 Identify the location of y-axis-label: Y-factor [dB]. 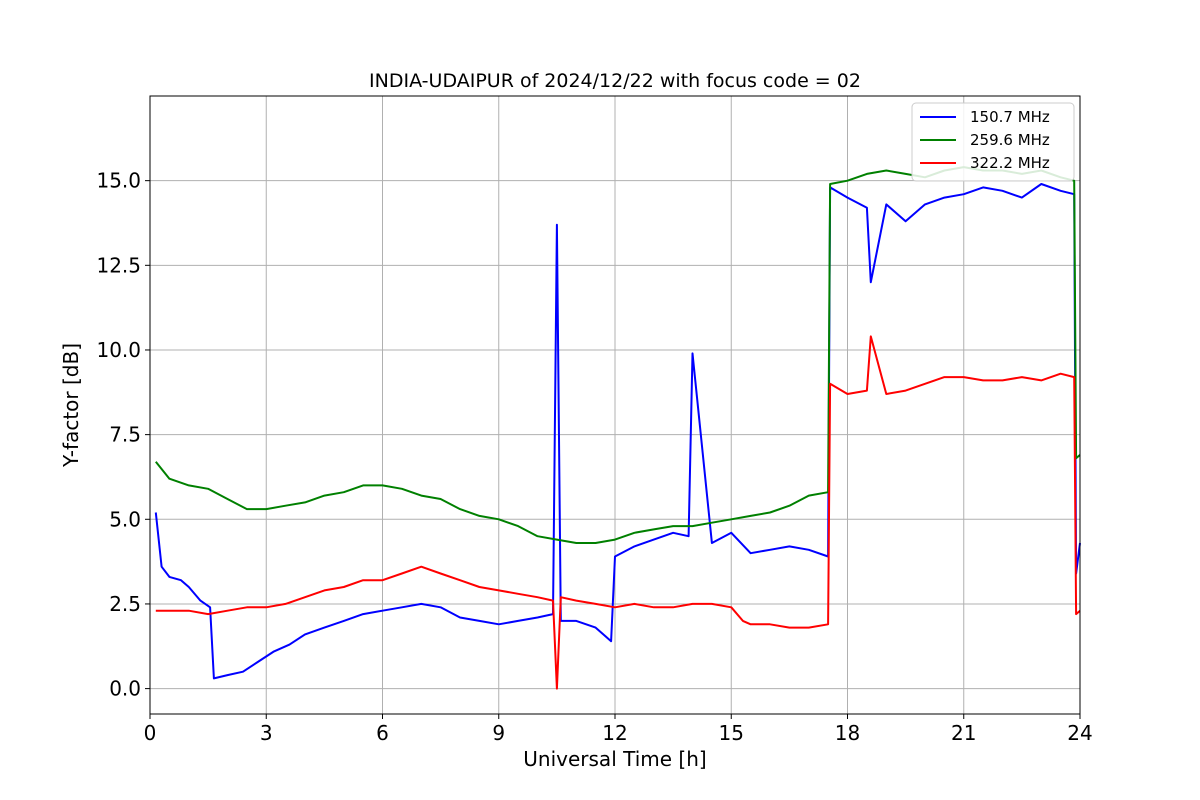
(71, 405).